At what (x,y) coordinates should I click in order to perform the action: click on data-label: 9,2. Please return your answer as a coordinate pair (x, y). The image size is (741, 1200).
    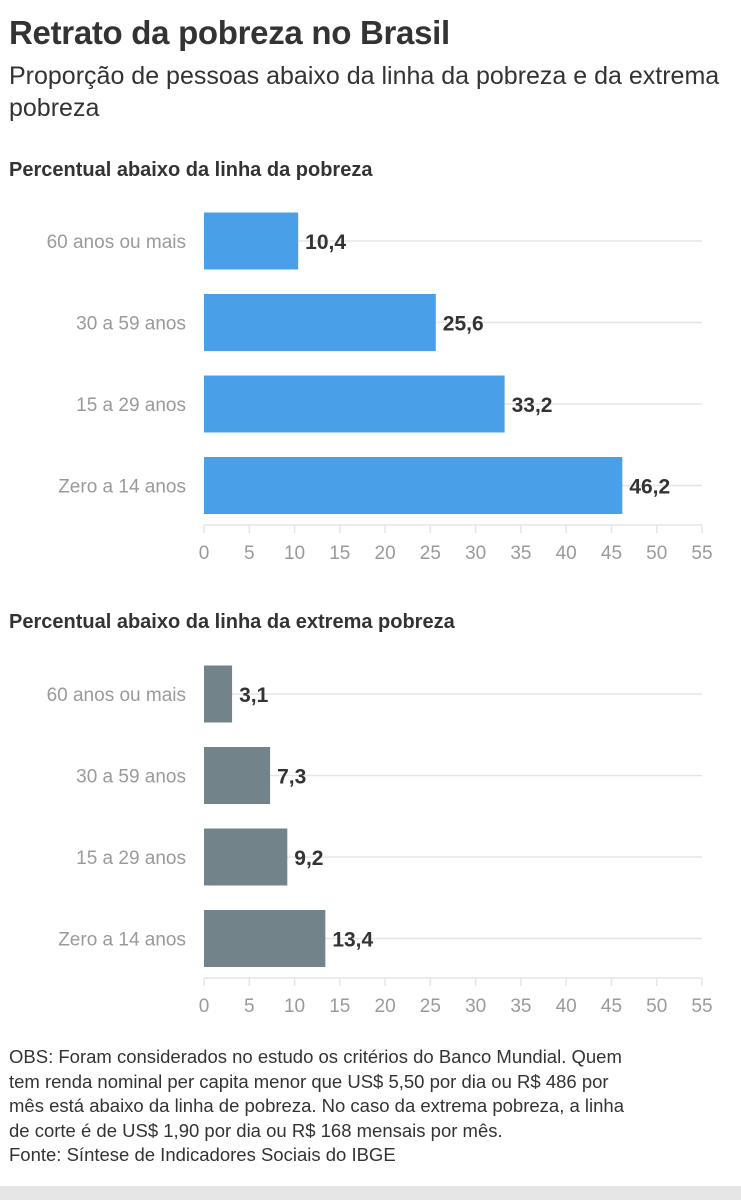
    Looking at the image, I should click on (308, 858).